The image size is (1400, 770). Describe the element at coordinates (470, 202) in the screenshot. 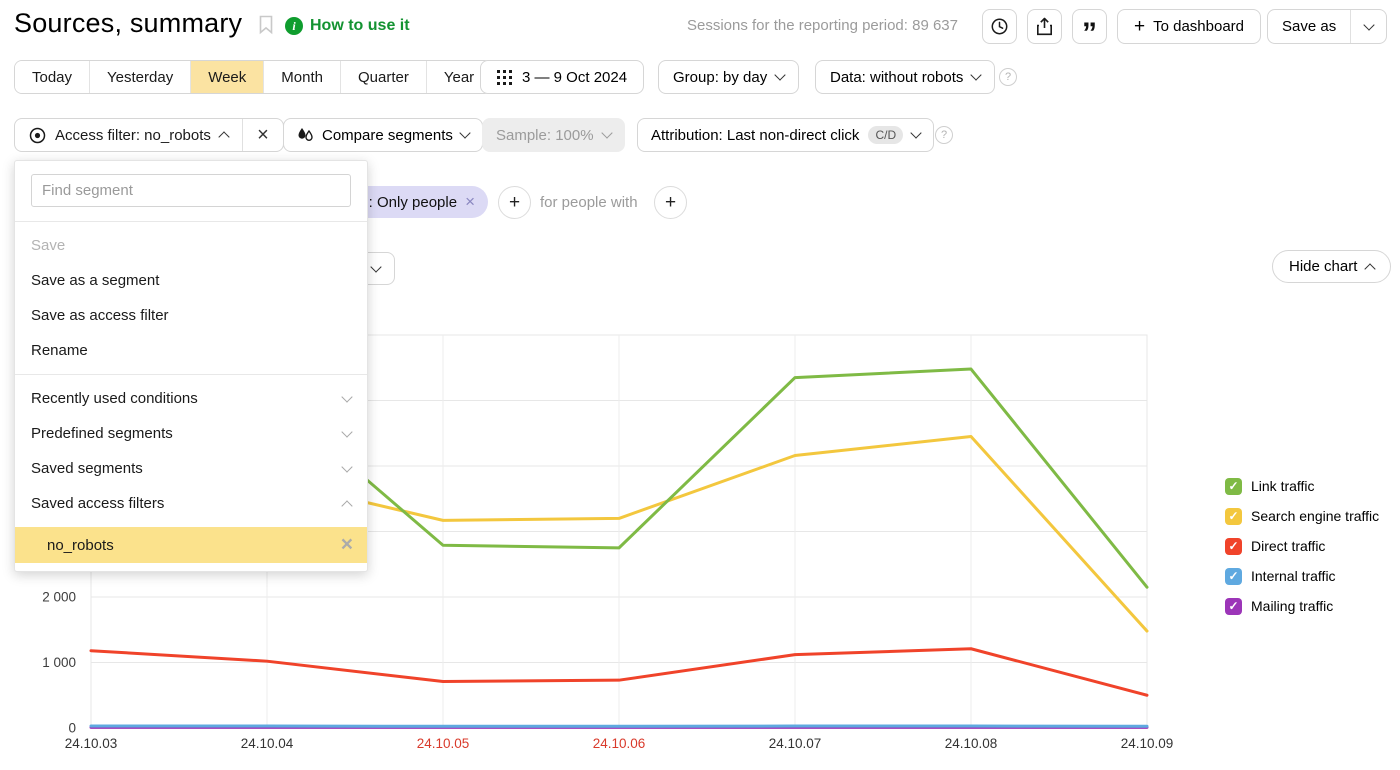

I see `close-icon: ×` at that location.